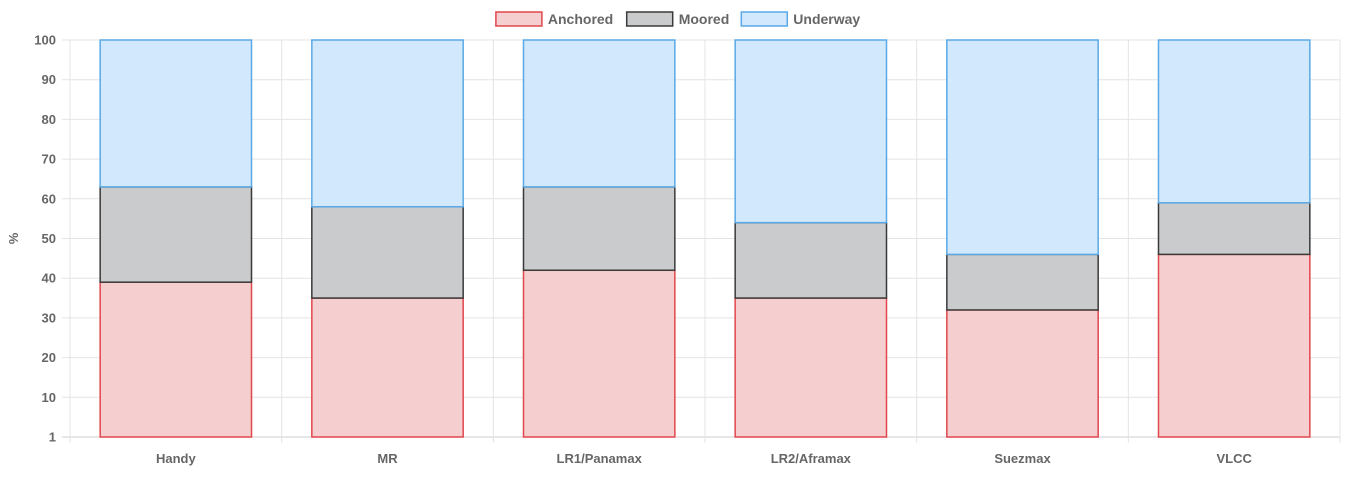  What do you see at coordinates (176, 458) in the screenshot?
I see `x-tick-label: Handy` at bounding box center [176, 458].